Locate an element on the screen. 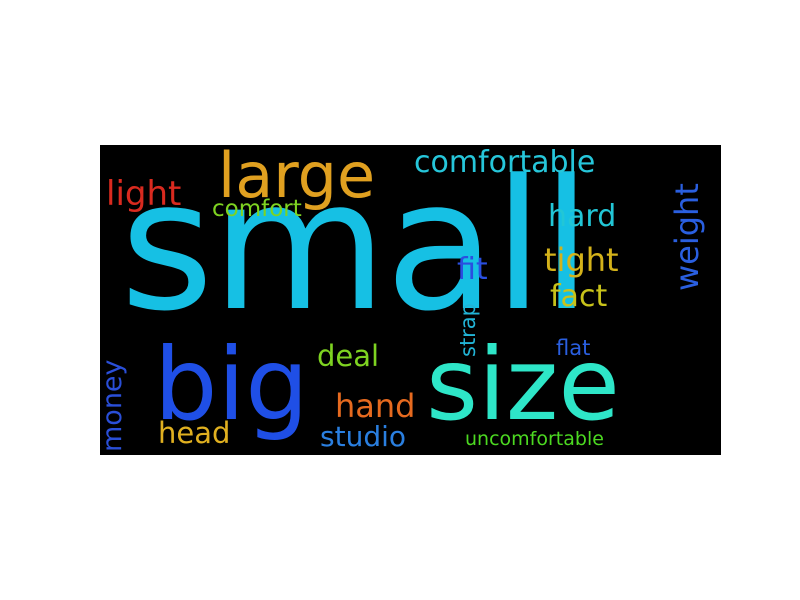  word-comfort: comfort is located at coordinates (257, 209).